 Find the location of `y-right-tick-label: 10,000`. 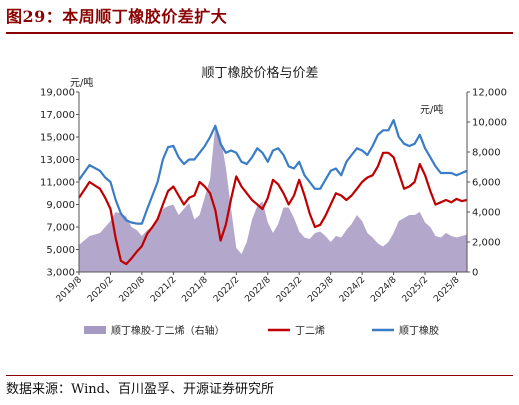

y-right-tick-label: 10,000 is located at coordinates (489, 123).